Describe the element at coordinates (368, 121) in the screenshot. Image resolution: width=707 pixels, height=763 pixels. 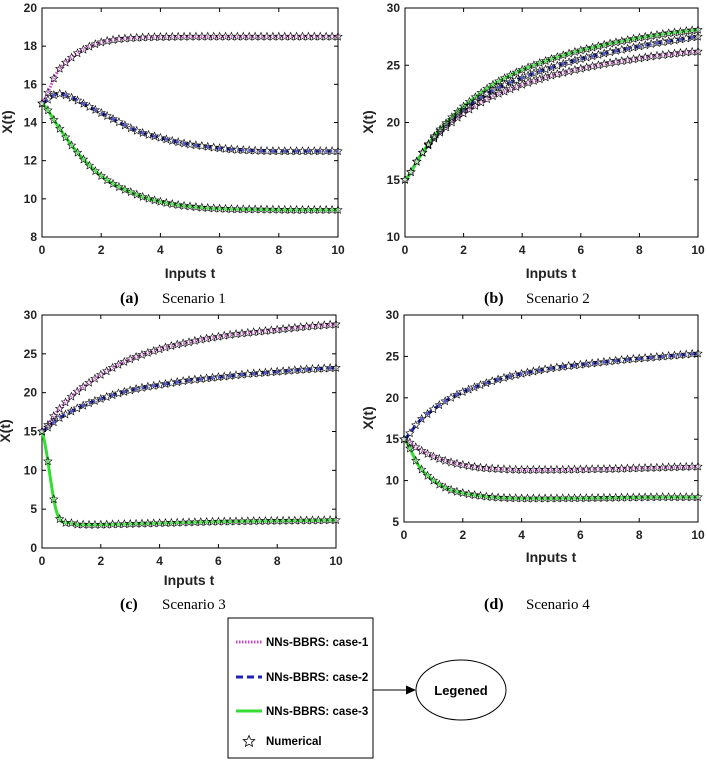
I see `y-axis-label-b: X(t)` at that location.